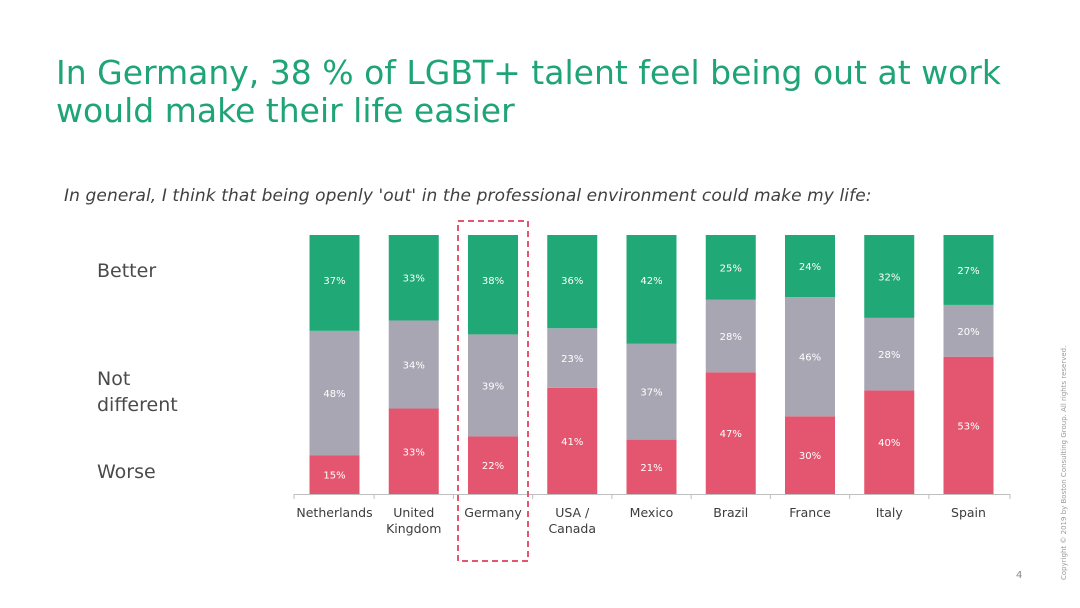 This screenshot has width=1080, height=608. I want to click on data-label-better-italy: 32%, so click(889, 277).